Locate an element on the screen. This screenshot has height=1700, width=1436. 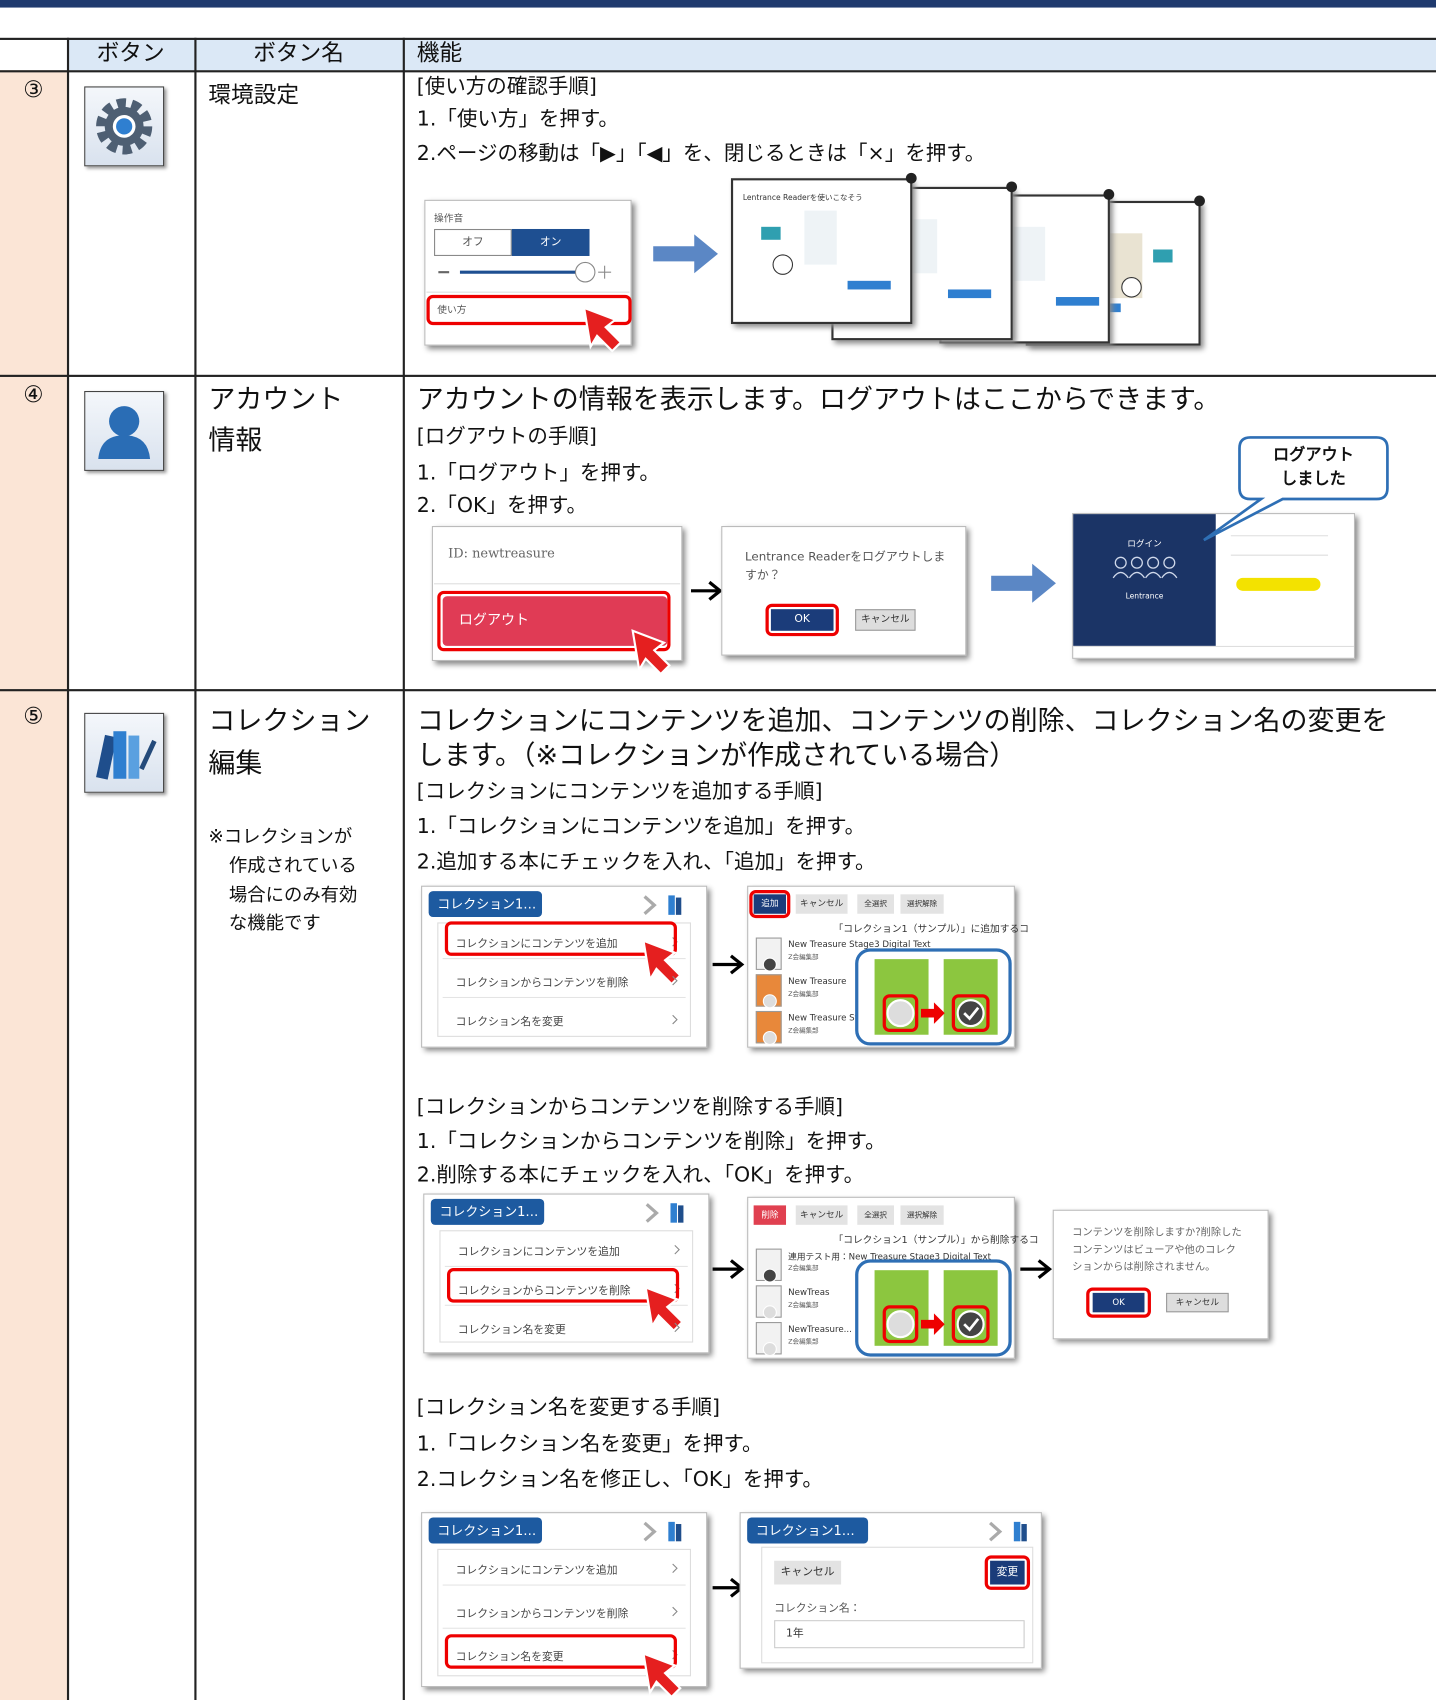
list-heading: 「コレクション1（サンプル）」から削除するコ is located at coordinates (936, 1241).